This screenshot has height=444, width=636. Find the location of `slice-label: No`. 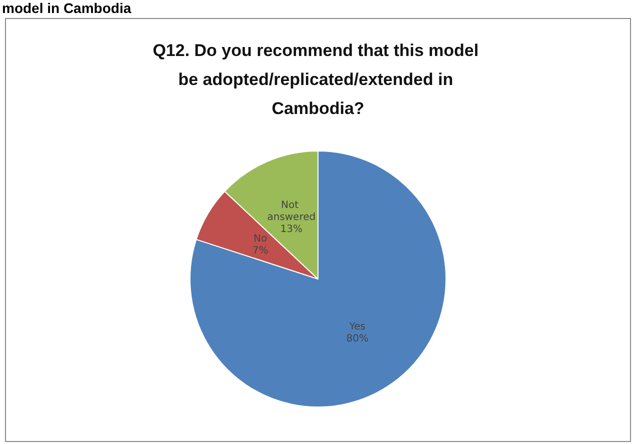

slice-label: No is located at coordinates (261, 238).